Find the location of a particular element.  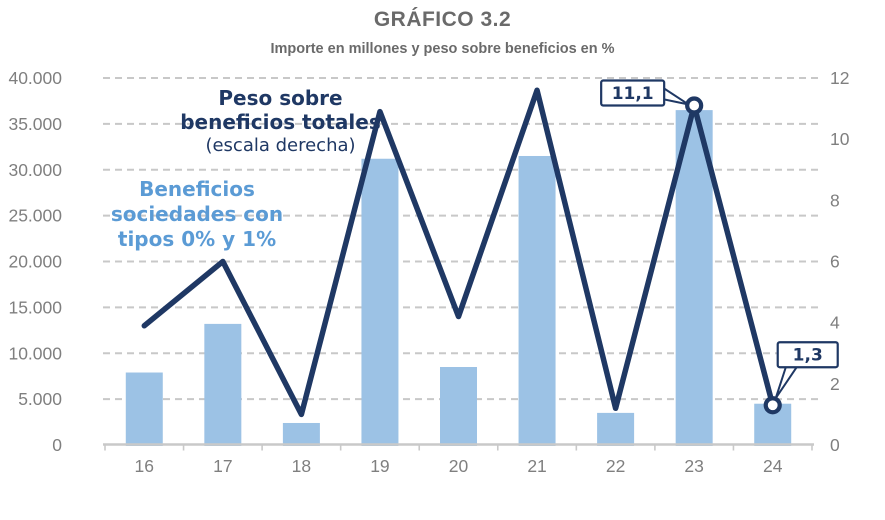

y-axis-left-tick-label: 15.000 is located at coordinates (35, 307).